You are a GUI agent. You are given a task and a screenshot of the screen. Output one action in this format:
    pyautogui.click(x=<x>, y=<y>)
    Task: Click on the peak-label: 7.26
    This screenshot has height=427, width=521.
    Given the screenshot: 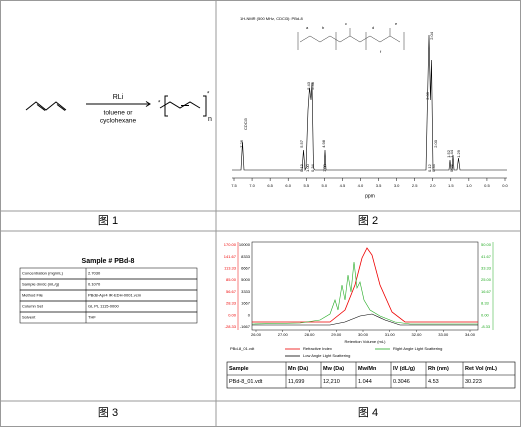 What is the action you would take?
    pyautogui.click(x=241, y=143)
    